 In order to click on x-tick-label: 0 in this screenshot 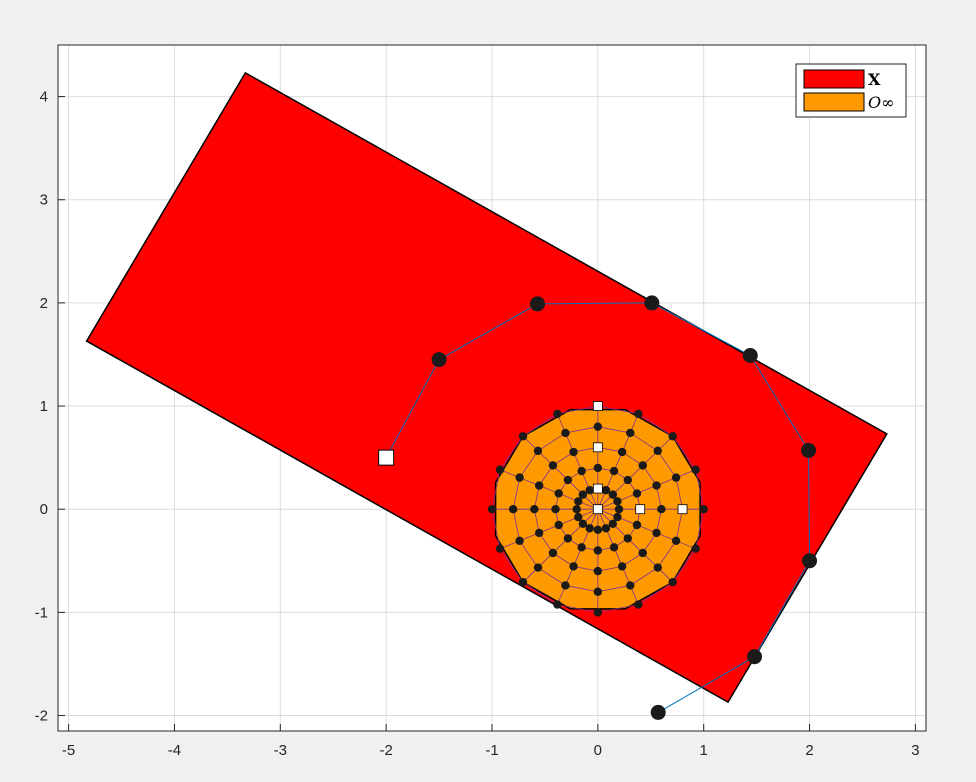, I will do `click(598, 750)`.